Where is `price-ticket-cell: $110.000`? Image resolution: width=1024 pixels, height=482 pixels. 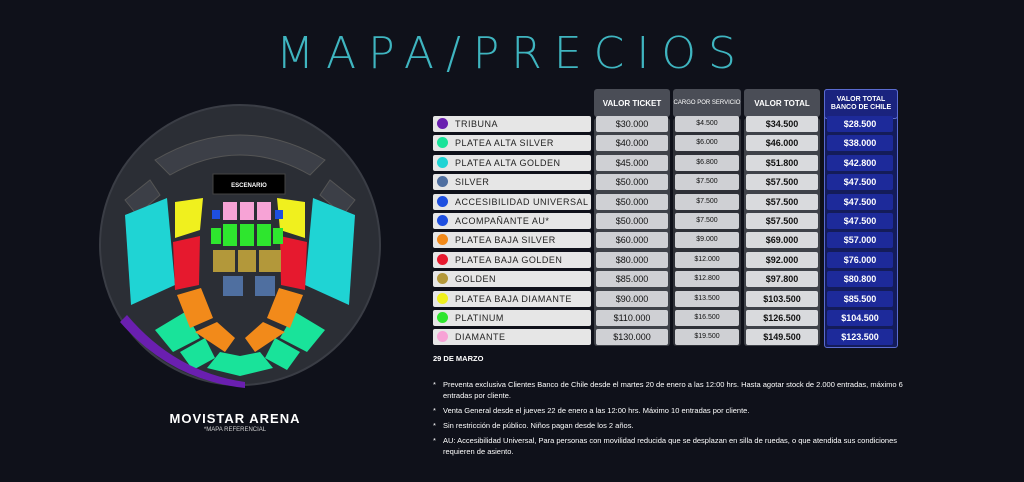 price-ticket-cell: $110.000 is located at coordinates (632, 318).